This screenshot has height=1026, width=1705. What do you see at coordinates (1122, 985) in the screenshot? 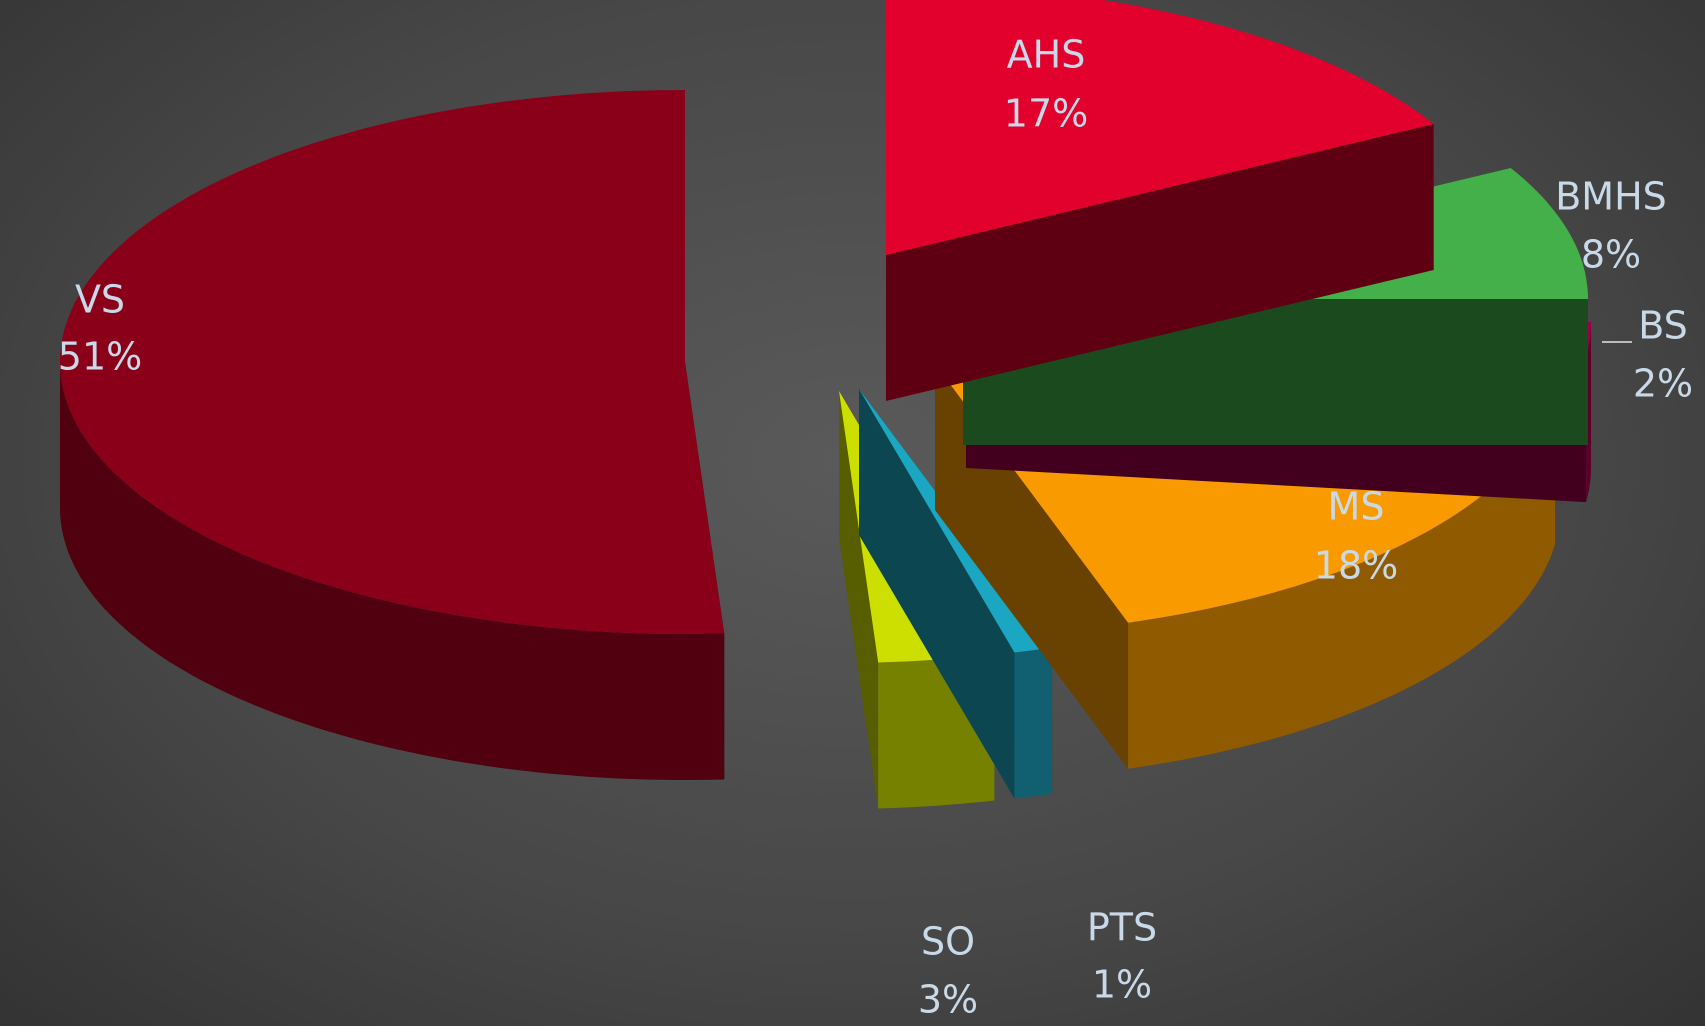
I see `slice-value-label: 1%` at bounding box center [1122, 985].